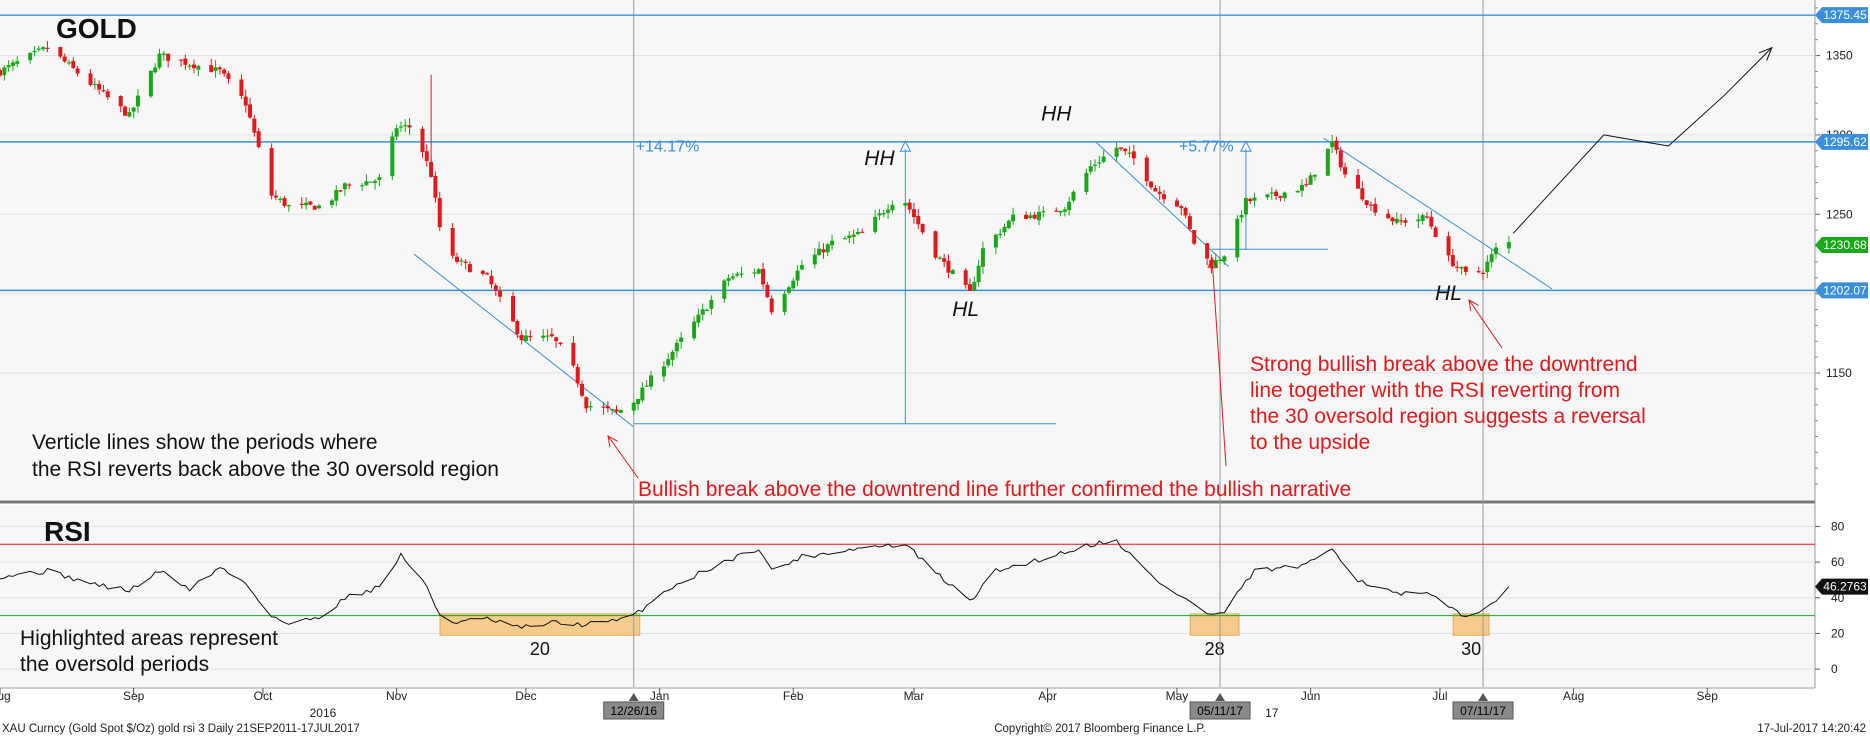  Describe the element at coordinates (914, 696) in the screenshot. I see `month-tick-label: Mar` at that location.